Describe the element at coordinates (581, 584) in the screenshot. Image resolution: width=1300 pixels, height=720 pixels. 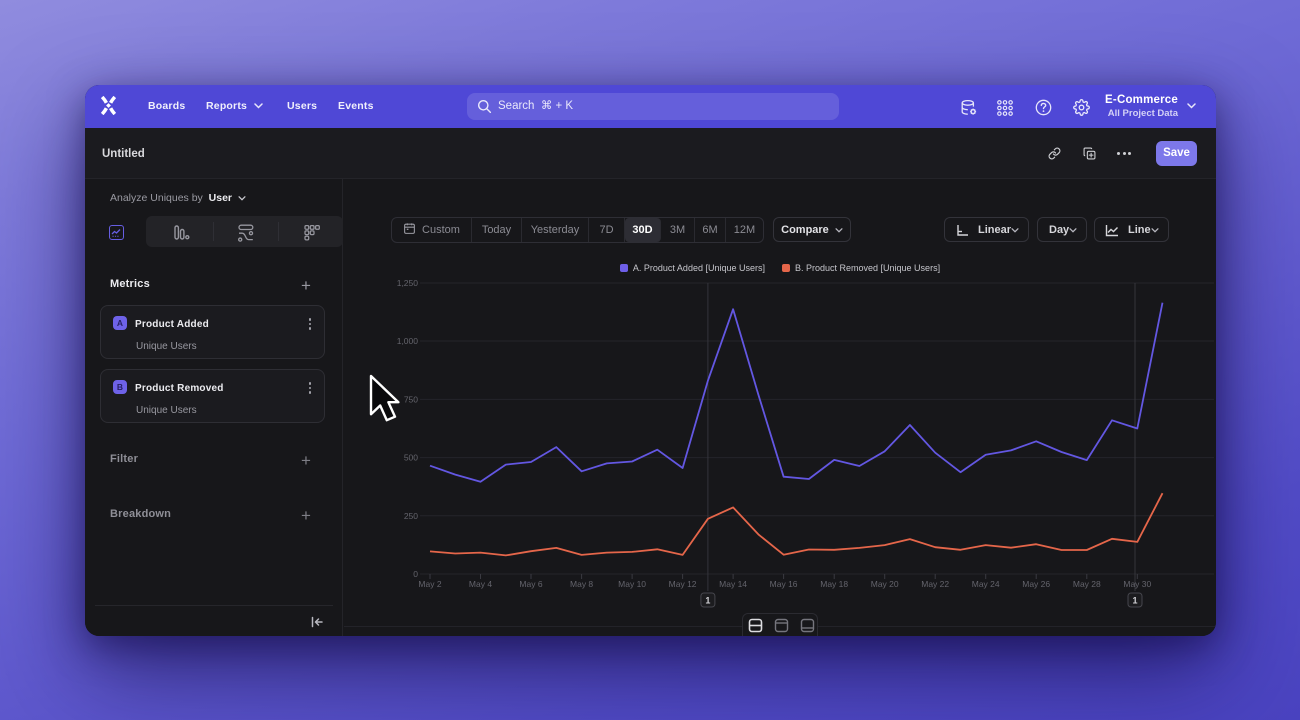
I see `svg-text: May 8` at that location.